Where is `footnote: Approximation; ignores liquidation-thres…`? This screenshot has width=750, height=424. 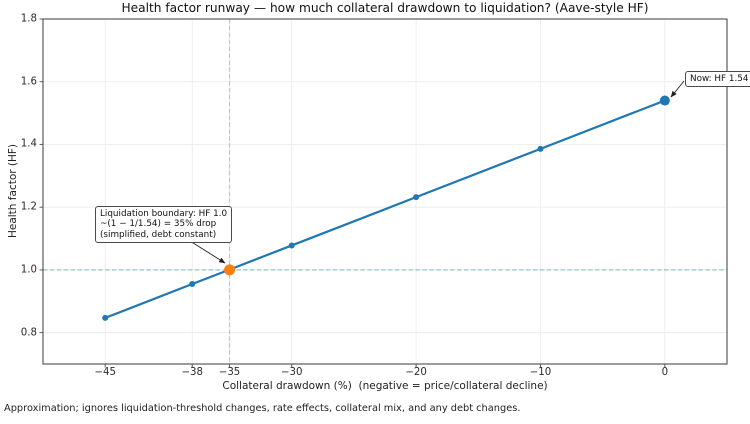
footnote: Approximation; ignores liquidation-thres… is located at coordinates (262, 408).